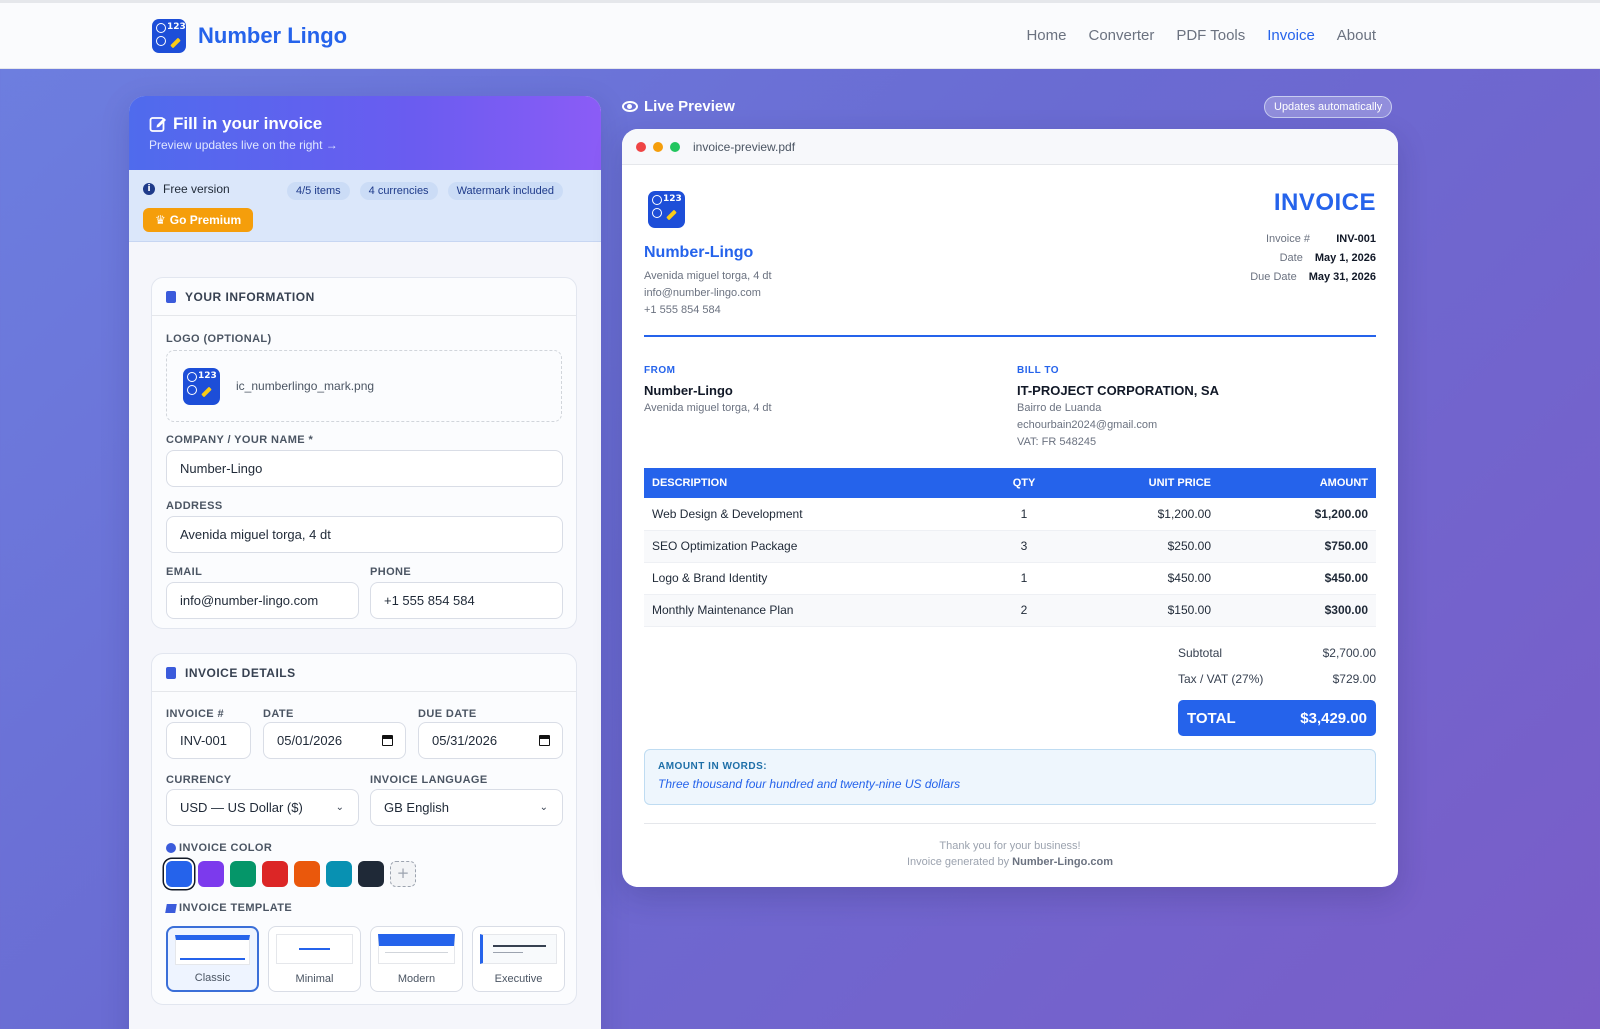  I want to click on item-amount: $450.00, so click(1297, 578).